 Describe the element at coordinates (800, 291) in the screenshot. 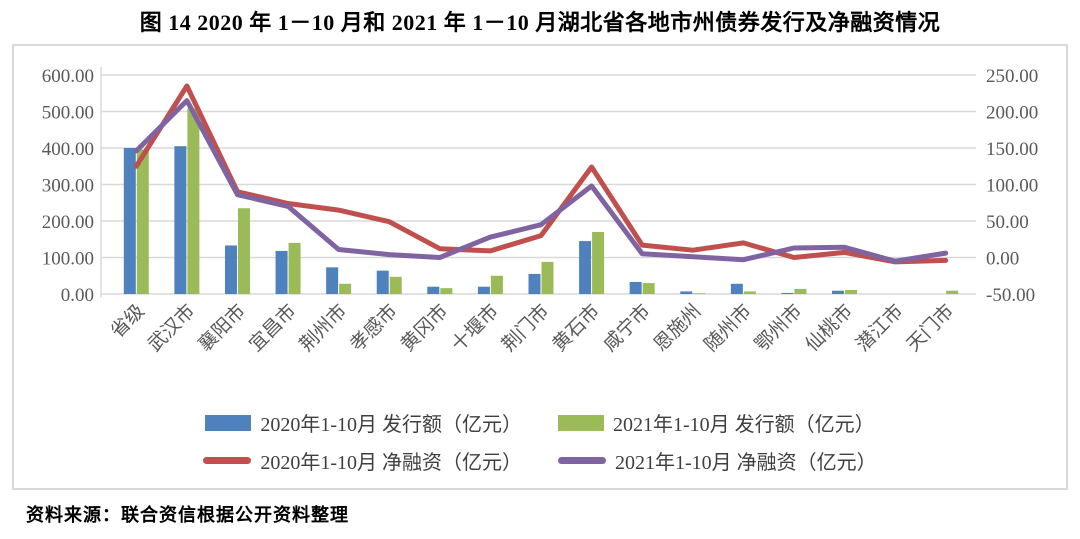

I see `bar-2021-鄂州市` at that location.